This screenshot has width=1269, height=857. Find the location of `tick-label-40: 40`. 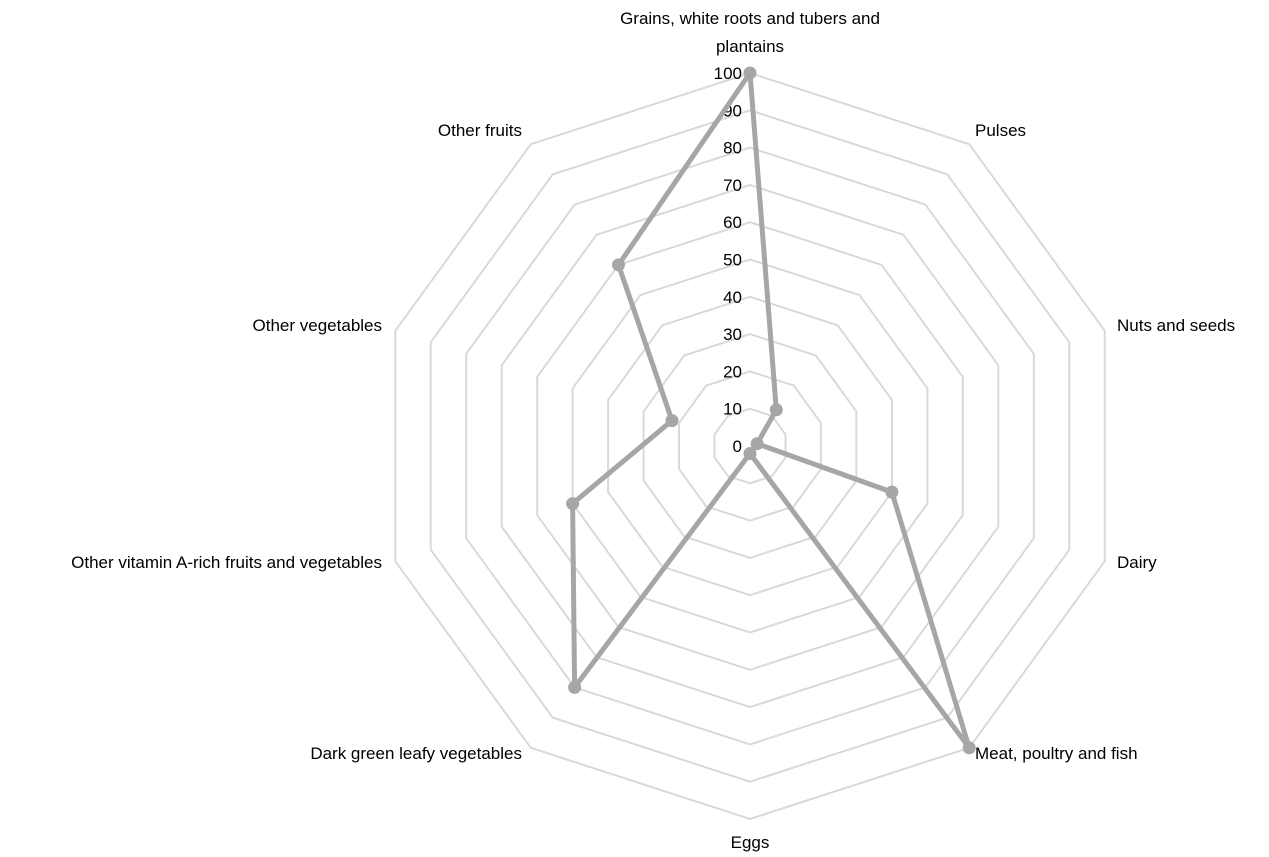

tick-label-40: 40 is located at coordinates (732, 297).